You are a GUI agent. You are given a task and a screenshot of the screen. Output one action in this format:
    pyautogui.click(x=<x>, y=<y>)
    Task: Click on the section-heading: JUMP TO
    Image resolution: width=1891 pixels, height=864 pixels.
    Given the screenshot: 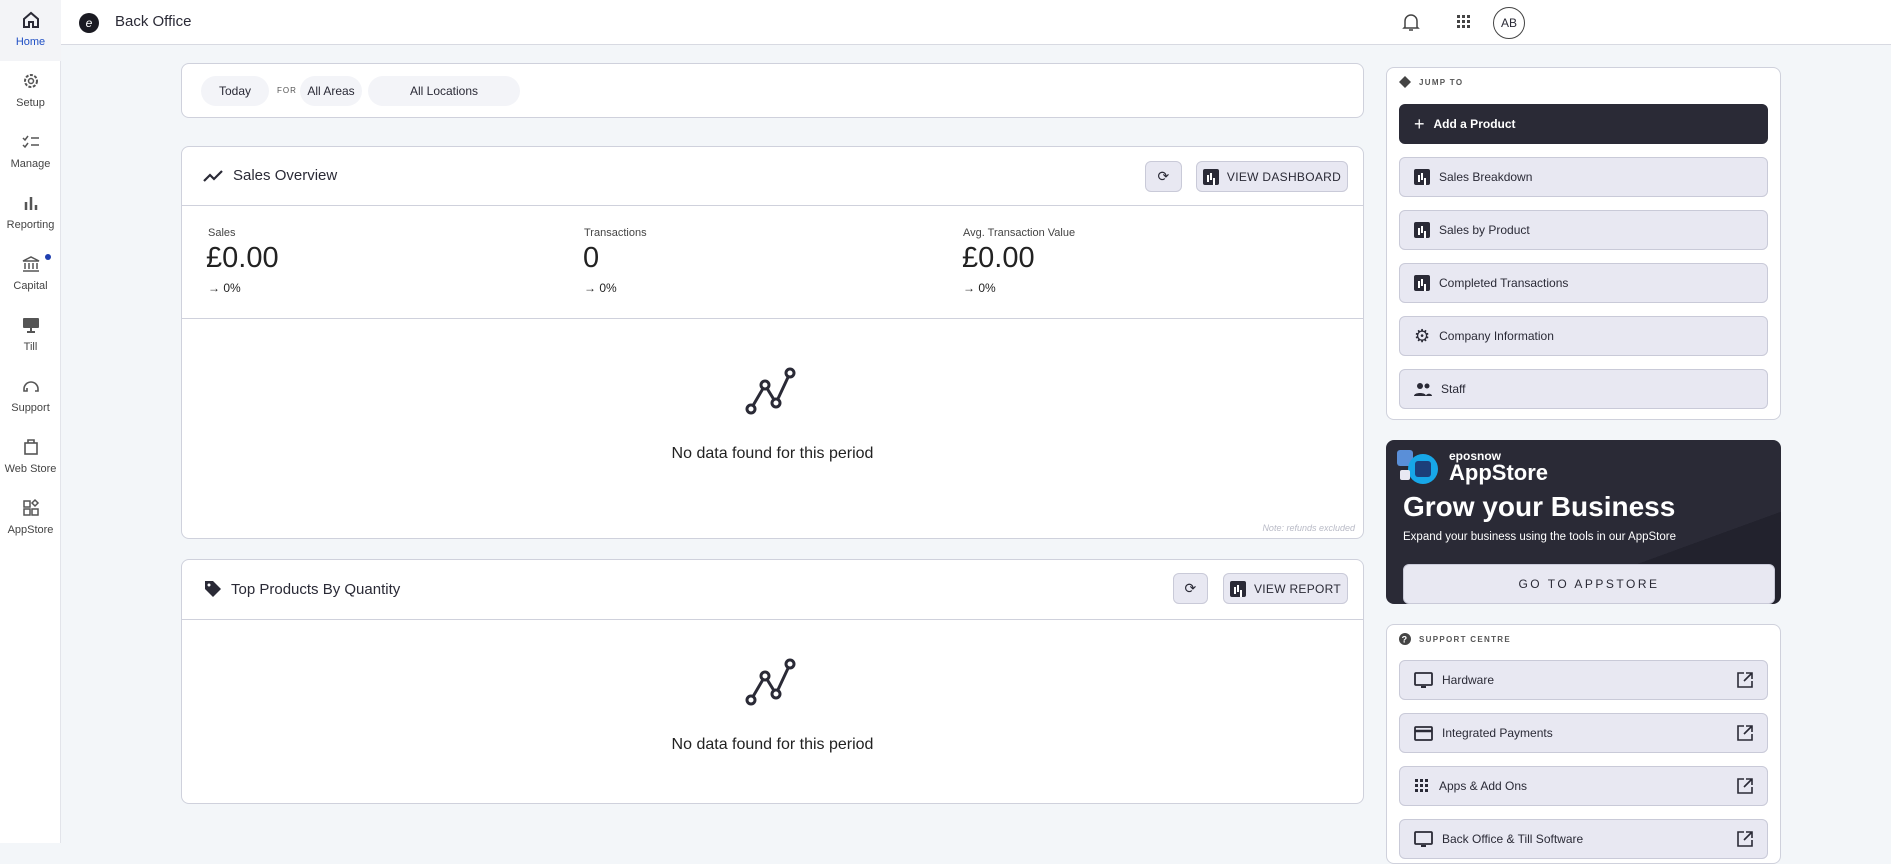 What is the action you would take?
    pyautogui.click(x=1441, y=82)
    